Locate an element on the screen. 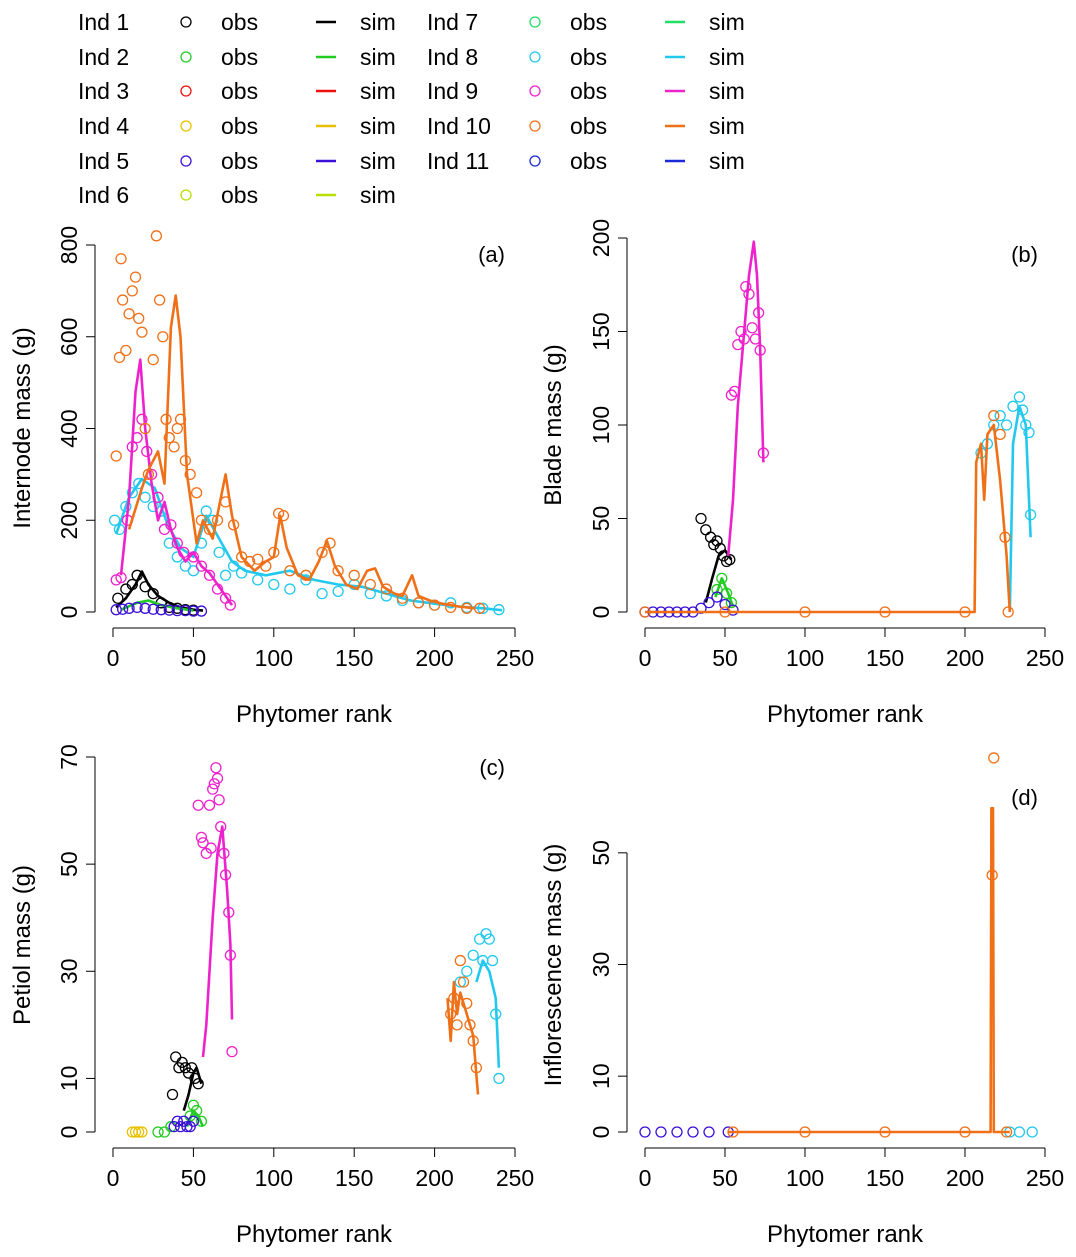 The height and width of the screenshot is (1257, 1076). legend-entry: Ind 3 obs sim is located at coordinates (237, 91).